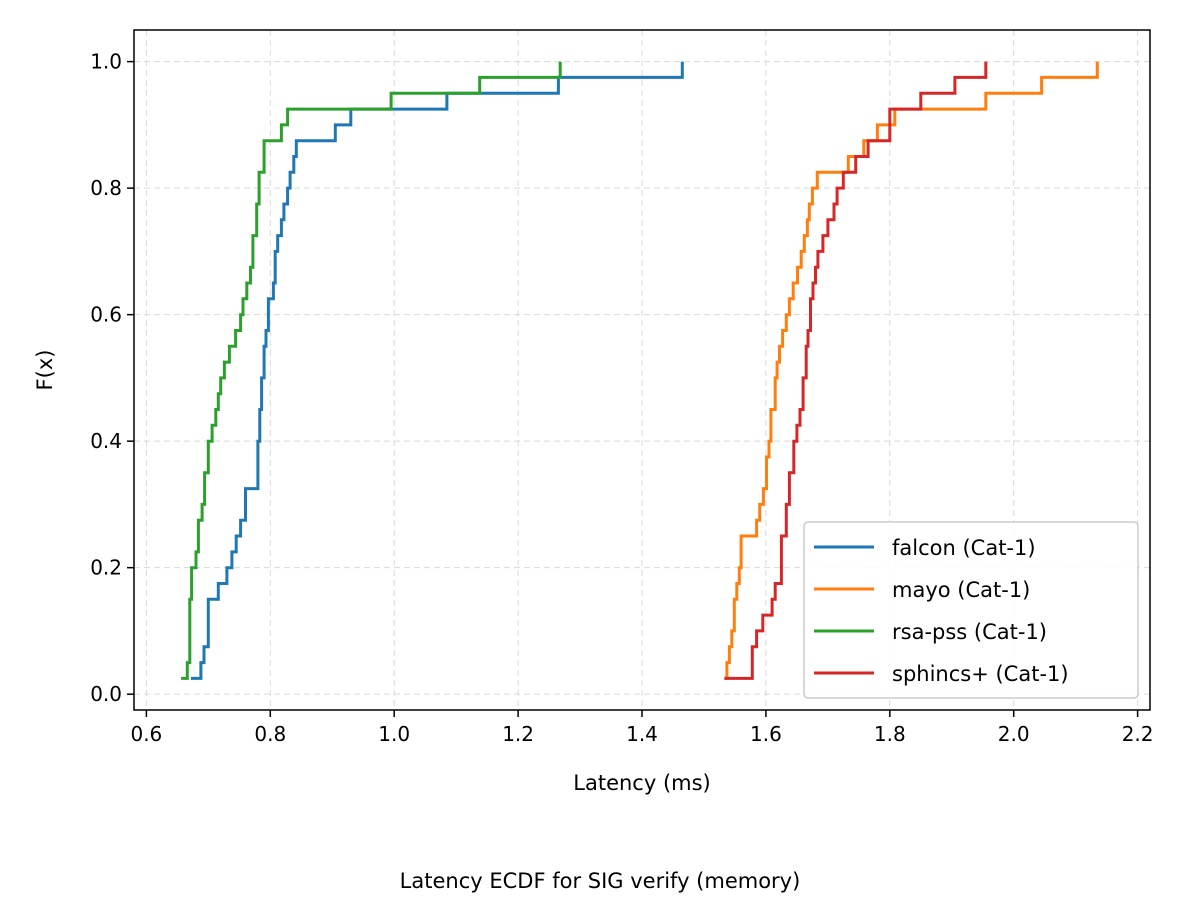  I want to click on x-axis-label: Latency (ms), so click(641, 783).